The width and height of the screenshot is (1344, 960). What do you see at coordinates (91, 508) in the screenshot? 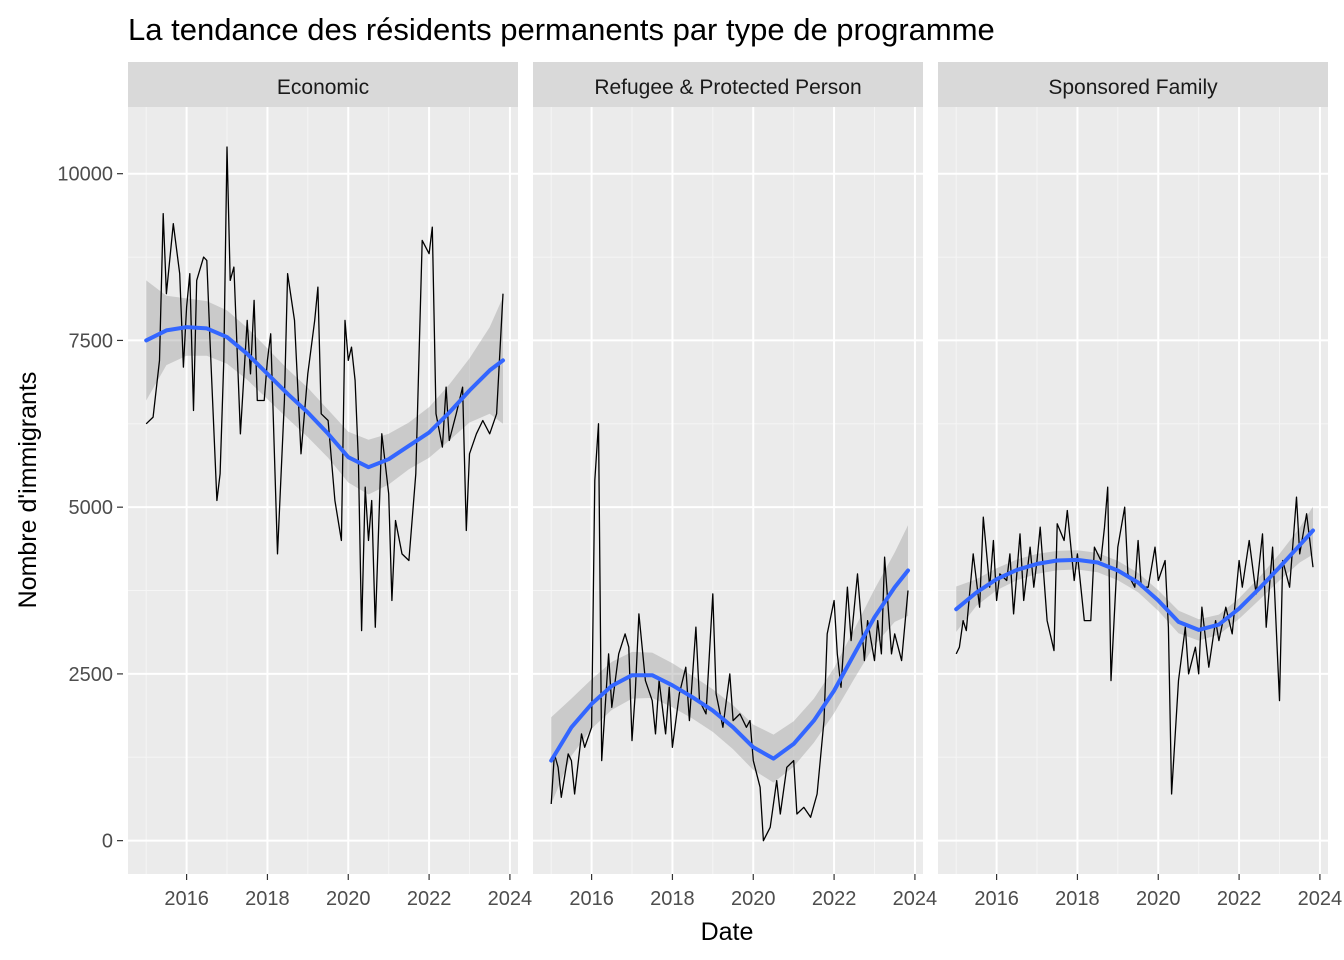
I see `y-tick-label: 5000` at bounding box center [91, 508].